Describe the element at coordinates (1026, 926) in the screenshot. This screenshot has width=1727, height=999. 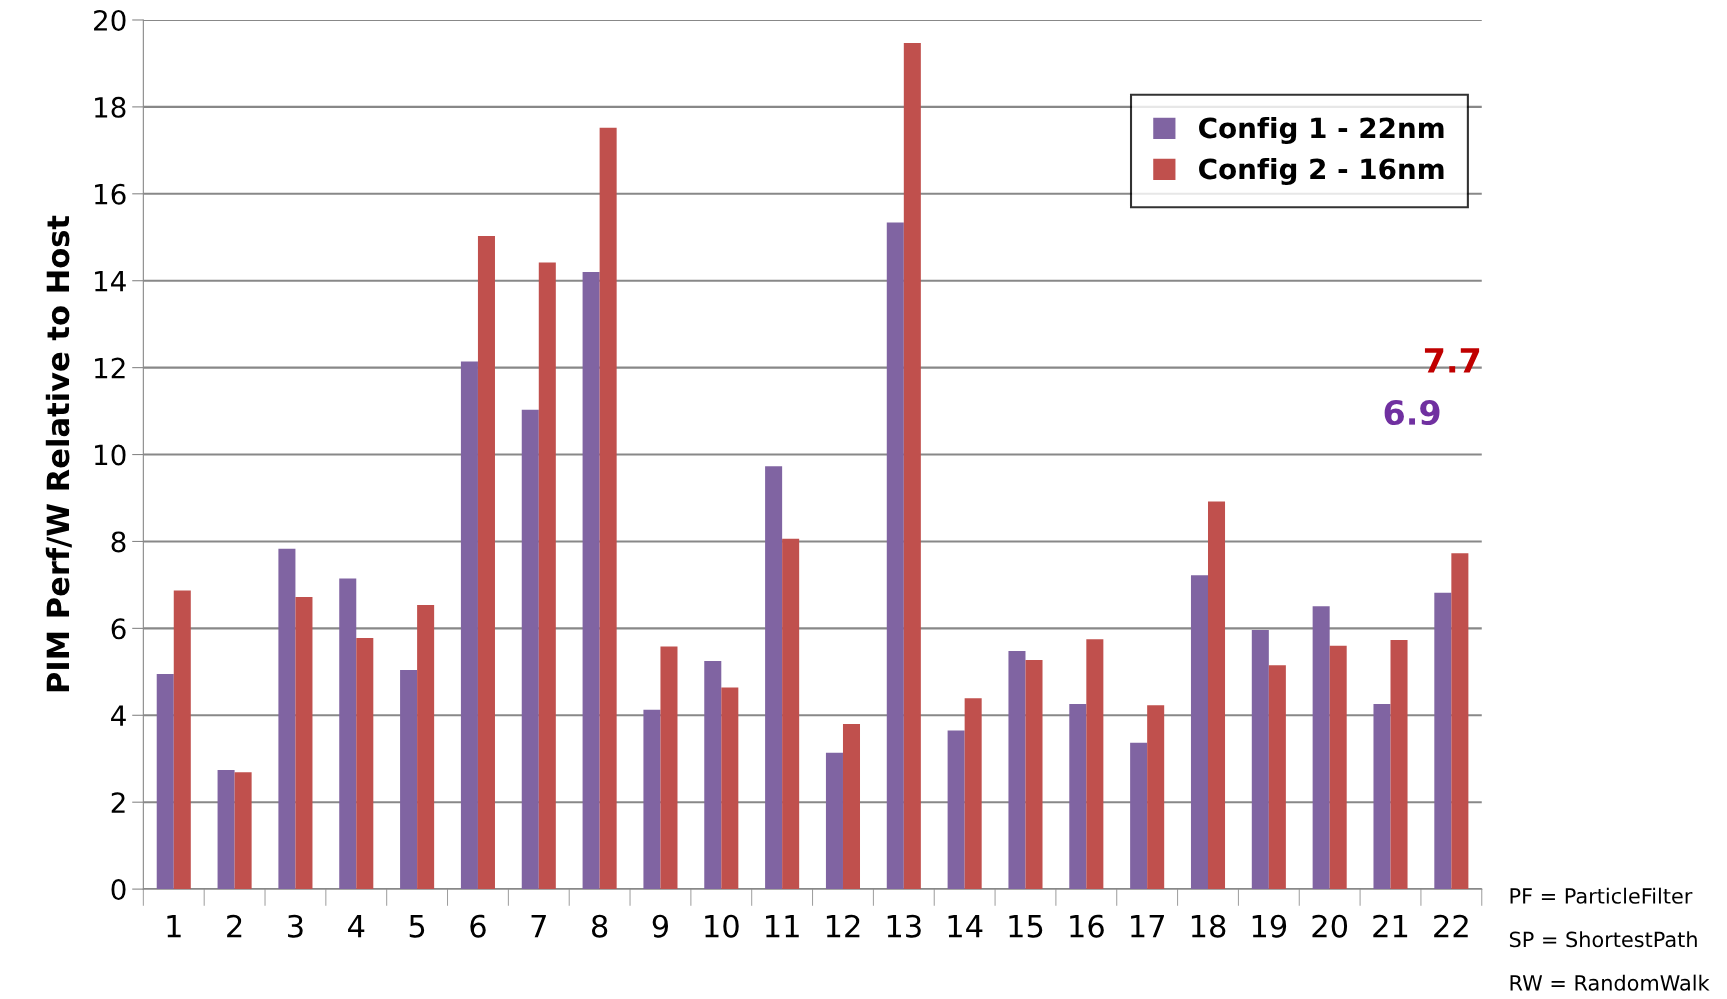
I see `x-tick-label: 15` at that location.